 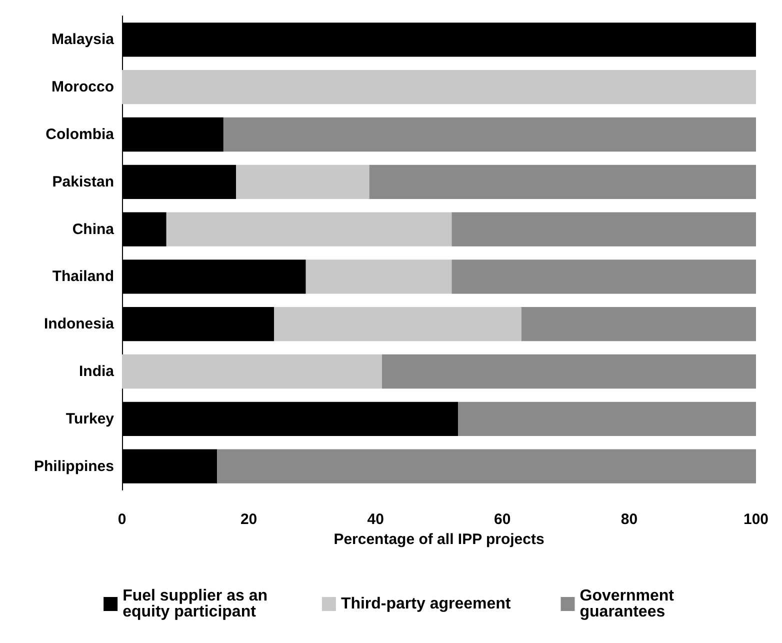 I want to click on y-tick-label: India, so click(x=96, y=371).